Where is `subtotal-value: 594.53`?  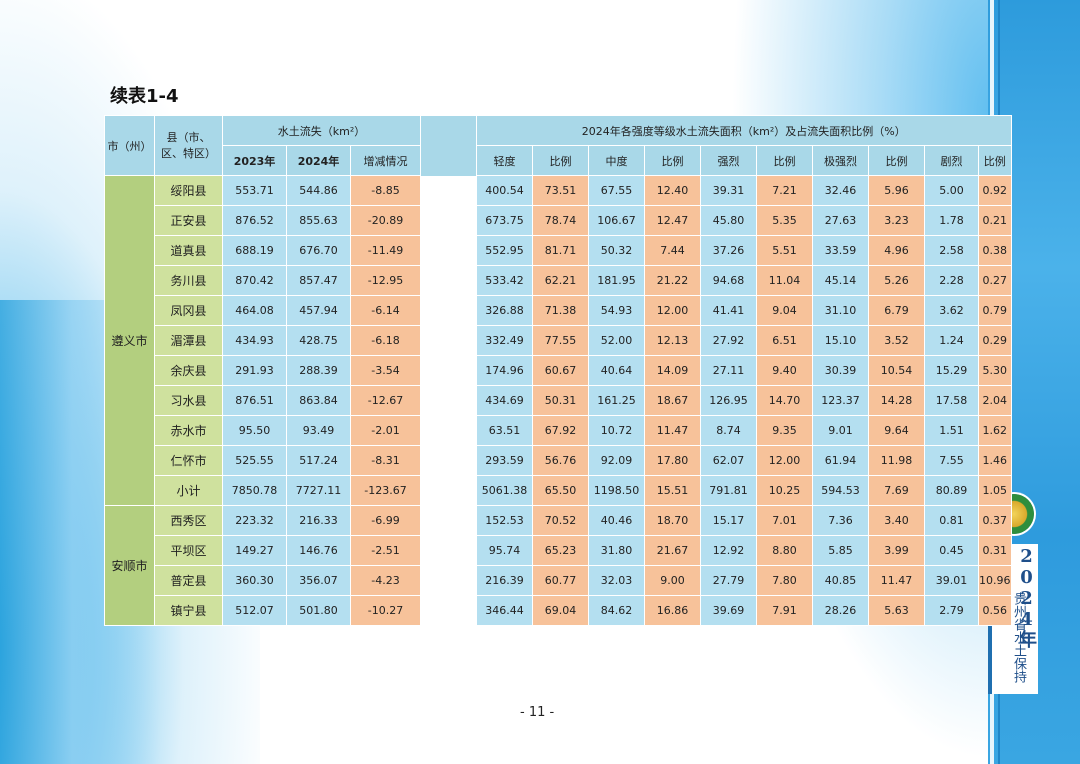 subtotal-value: 594.53 is located at coordinates (840, 490).